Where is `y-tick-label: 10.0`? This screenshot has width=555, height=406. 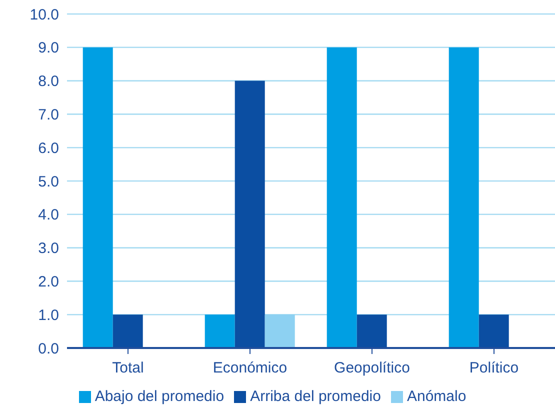
y-tick-label: 10.0 is located at coordinates (44, 15).